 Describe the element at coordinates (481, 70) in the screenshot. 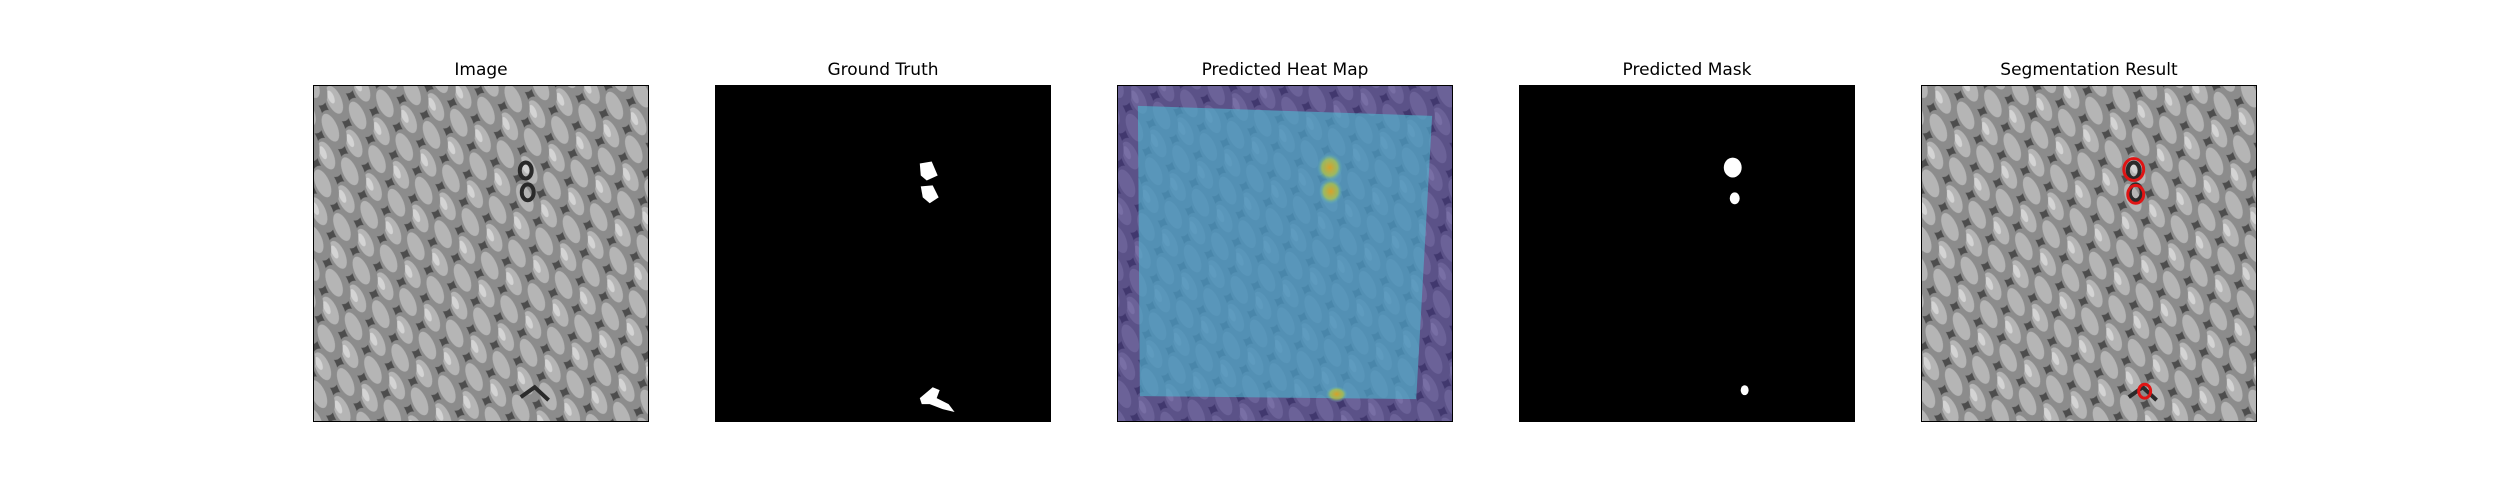

I see `panel-title-image: Image` at that location.